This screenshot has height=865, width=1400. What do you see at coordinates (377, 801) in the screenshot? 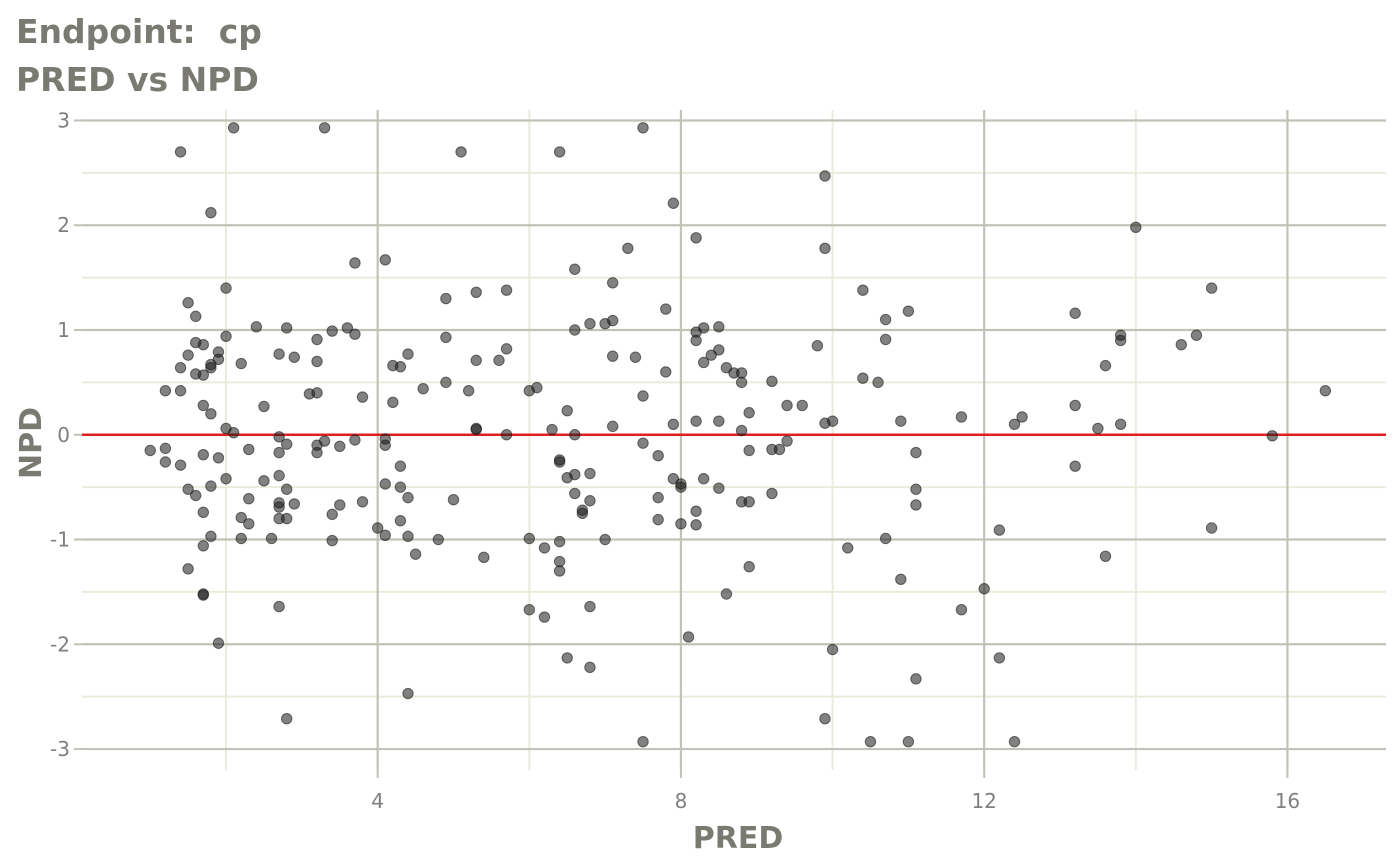
I see `x-tick-label: 4` at bounding box center [377, 801].